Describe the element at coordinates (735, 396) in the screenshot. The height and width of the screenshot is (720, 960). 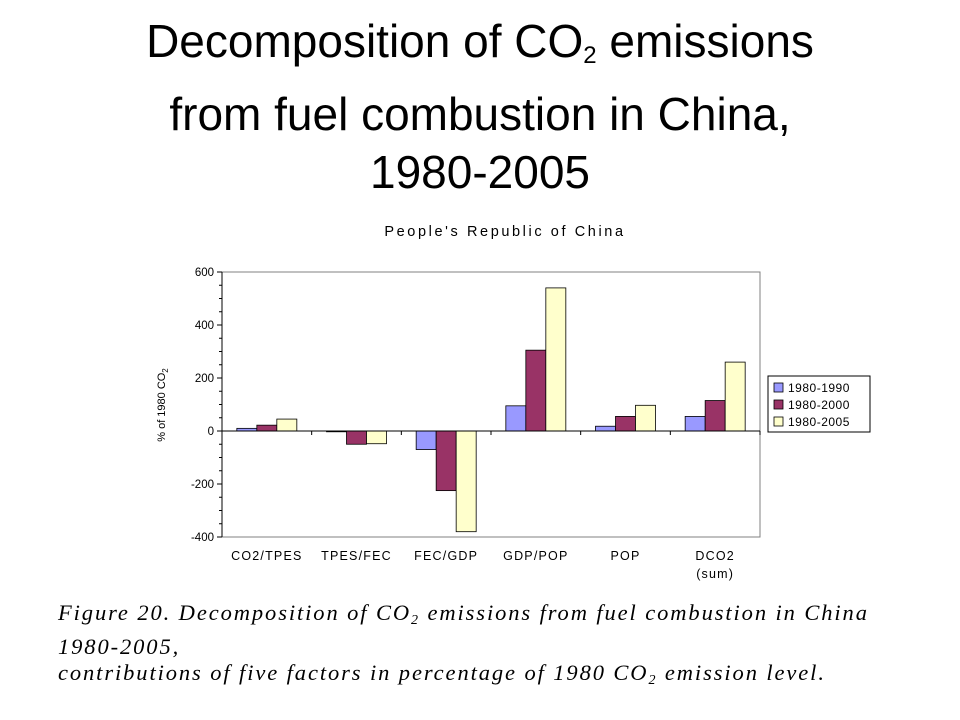
I see `bar-1980-2005-DCO2` at that location.